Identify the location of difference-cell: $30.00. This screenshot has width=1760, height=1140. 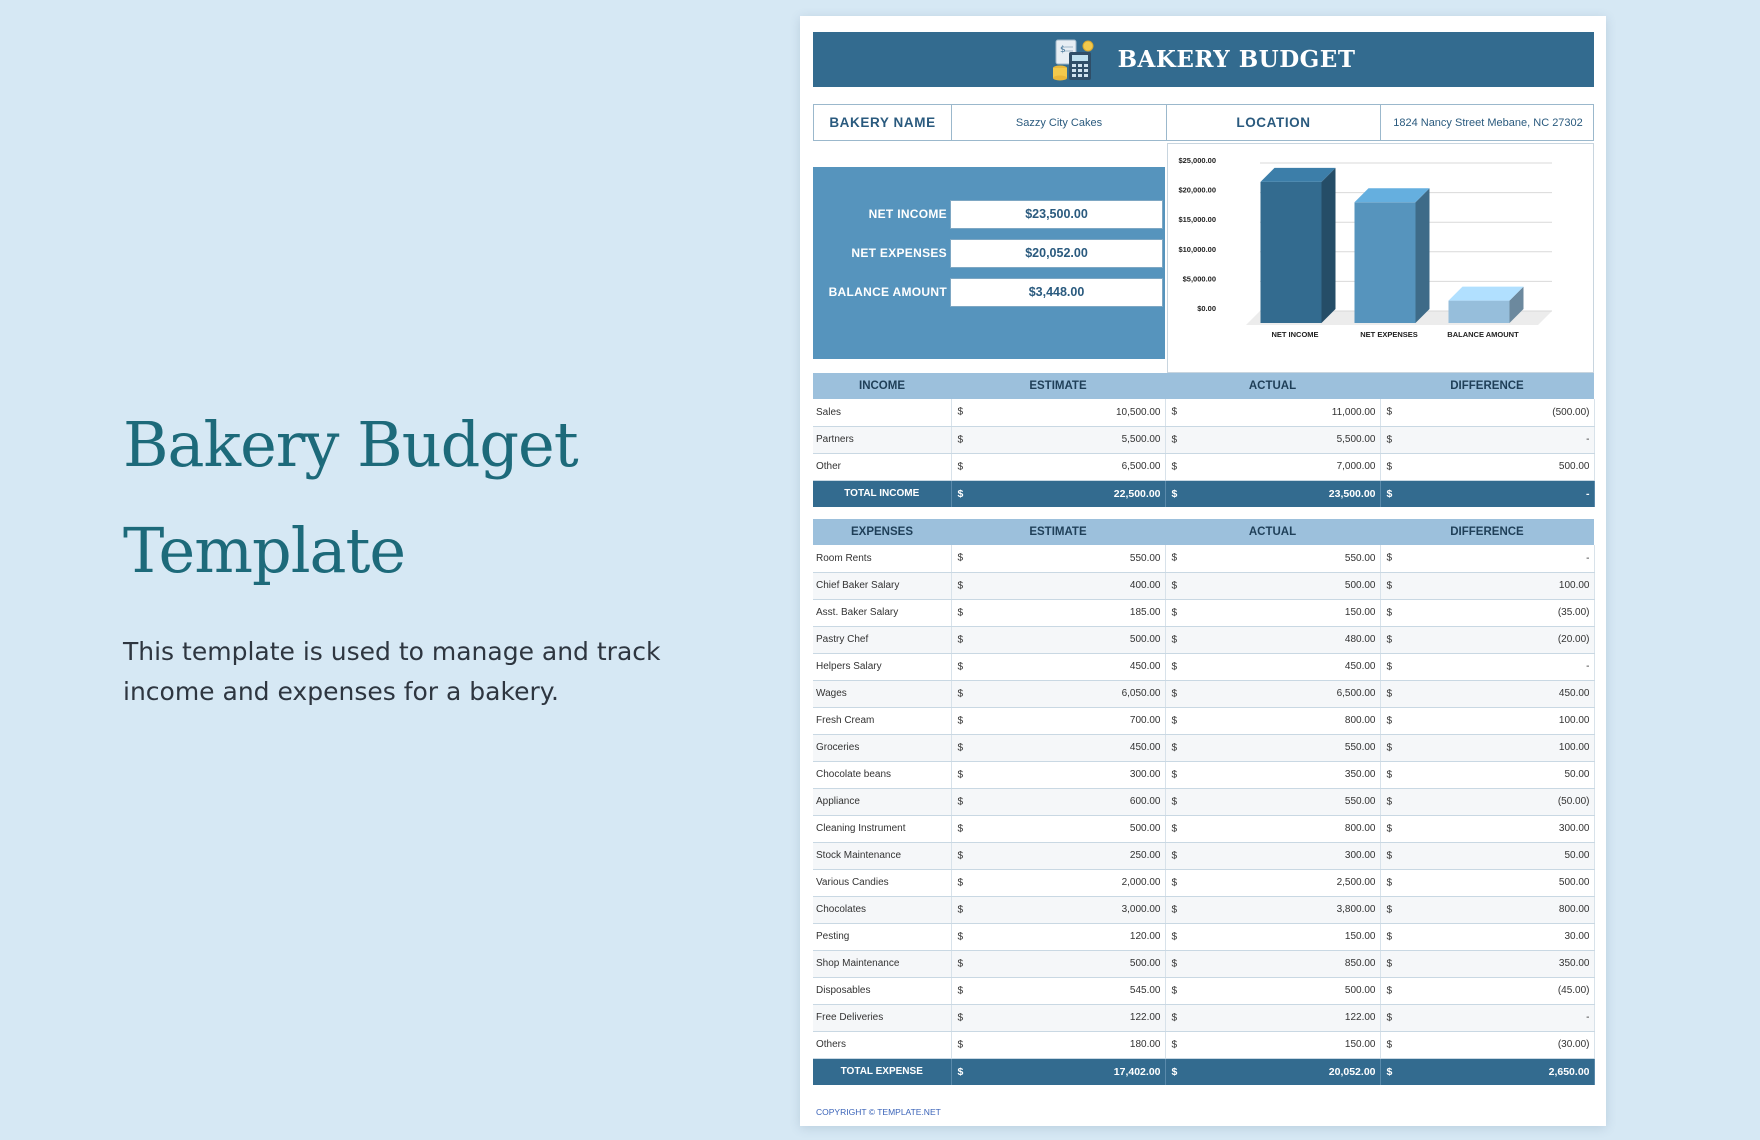
(1487, 937).